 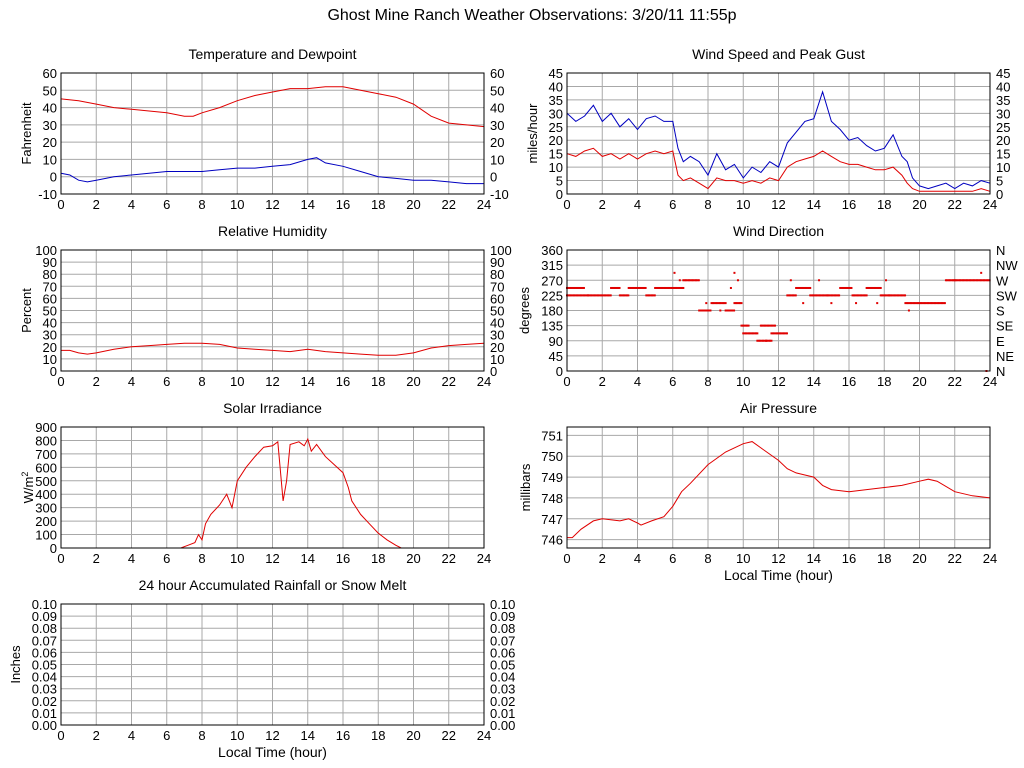 What do you see at coordinates (50, 323) in the screenshot?
I see `rh-y-tick-label: 40` at bounding box center [50, 323].